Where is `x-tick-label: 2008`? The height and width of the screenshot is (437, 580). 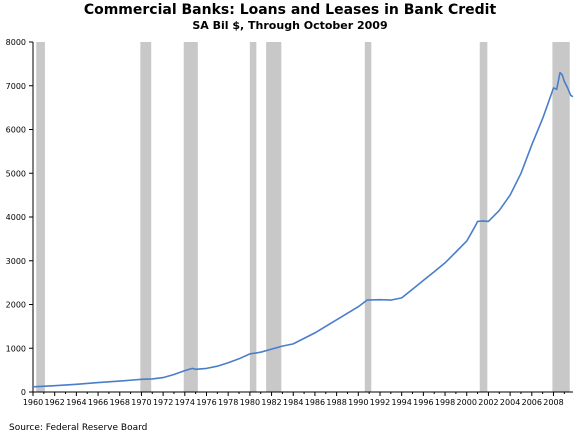 x-tick-label: 2008 is located at coordinates (553, 402).